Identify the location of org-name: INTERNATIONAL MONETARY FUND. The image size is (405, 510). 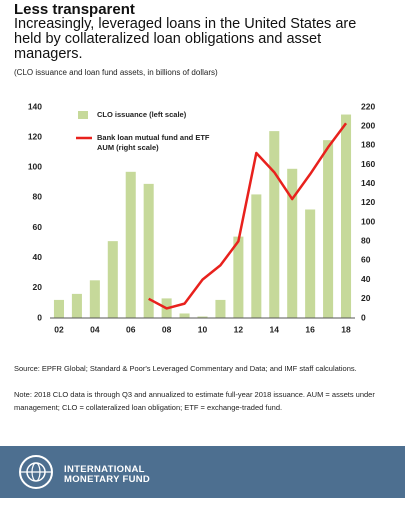
(107, 475).